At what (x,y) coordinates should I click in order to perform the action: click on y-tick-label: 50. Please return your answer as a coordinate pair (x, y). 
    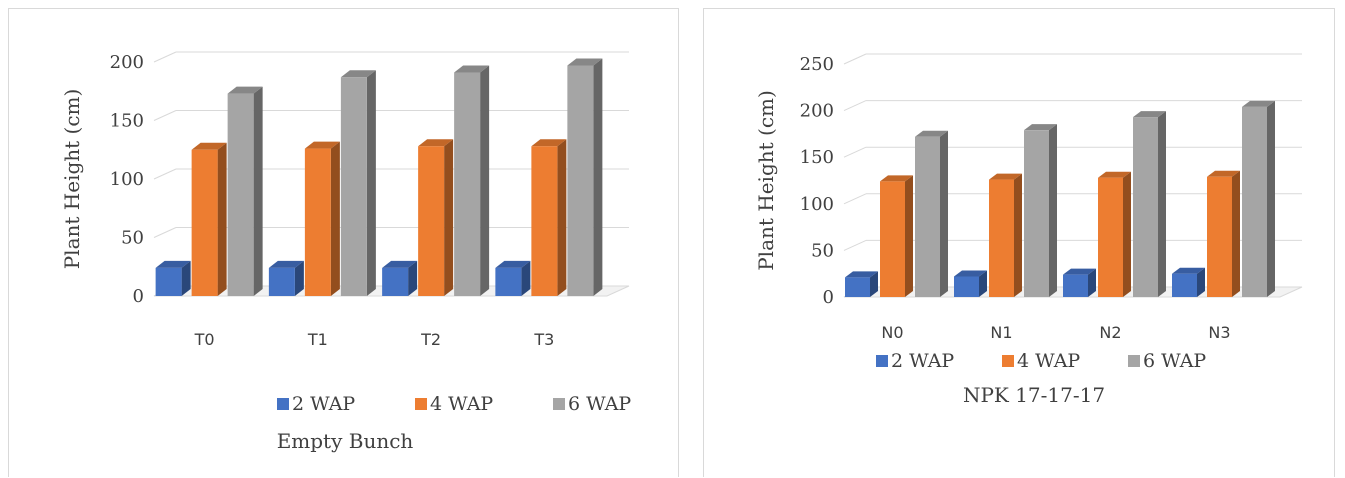
    Looking at the image, I should click on (132, 238).